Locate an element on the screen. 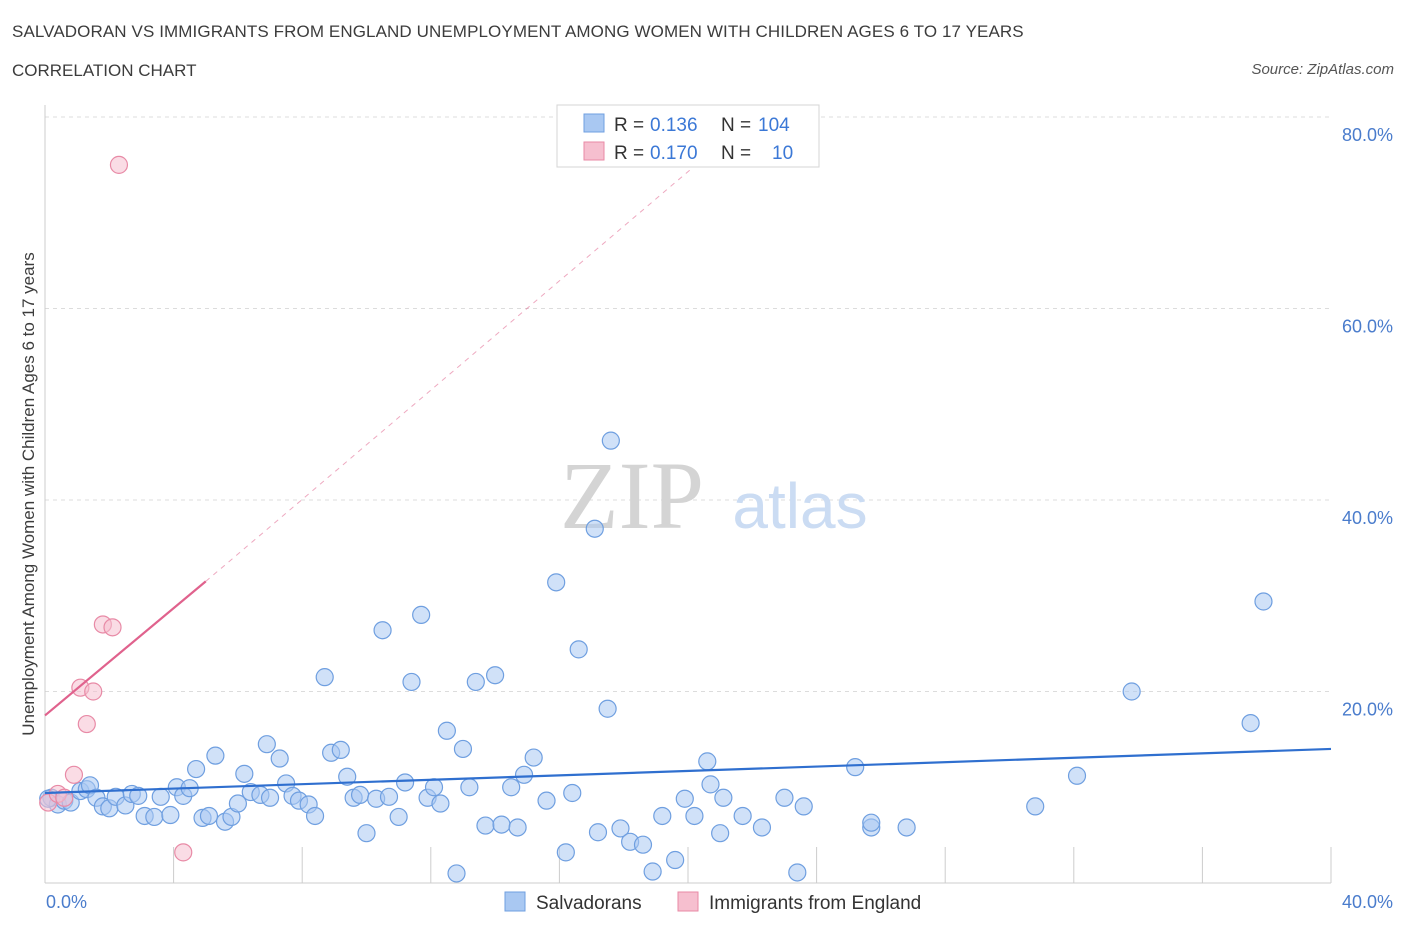 This screenshot has height=930, width=1406. england-trend-line is located at coordinates (125, 648).